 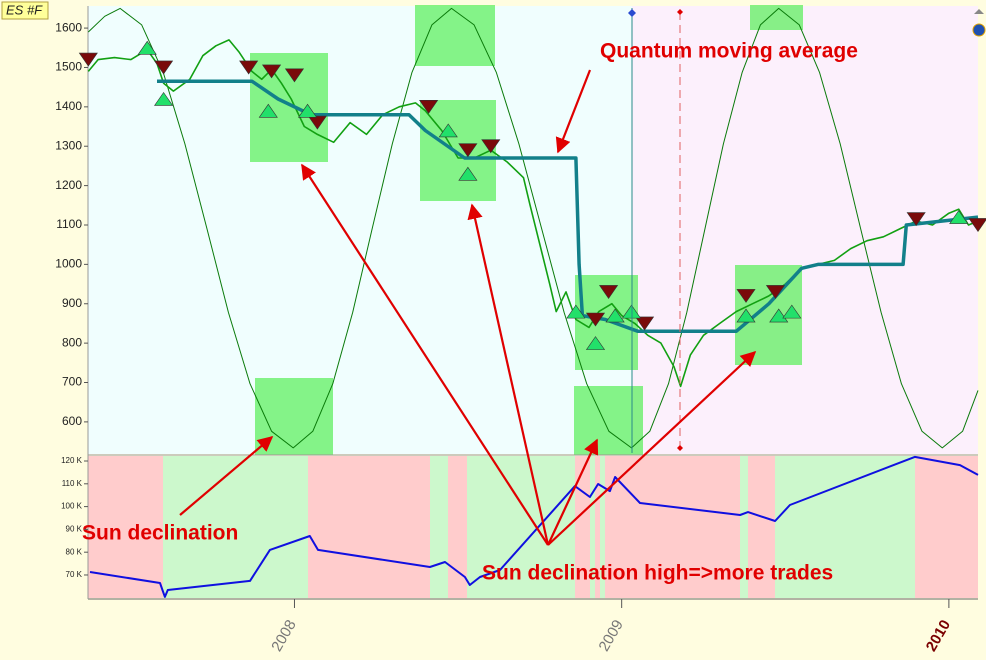 What do you see at coordinates (72, 303) in the screenshot?
I see `y-tick-label: 900` at bounding box center [72, 303].